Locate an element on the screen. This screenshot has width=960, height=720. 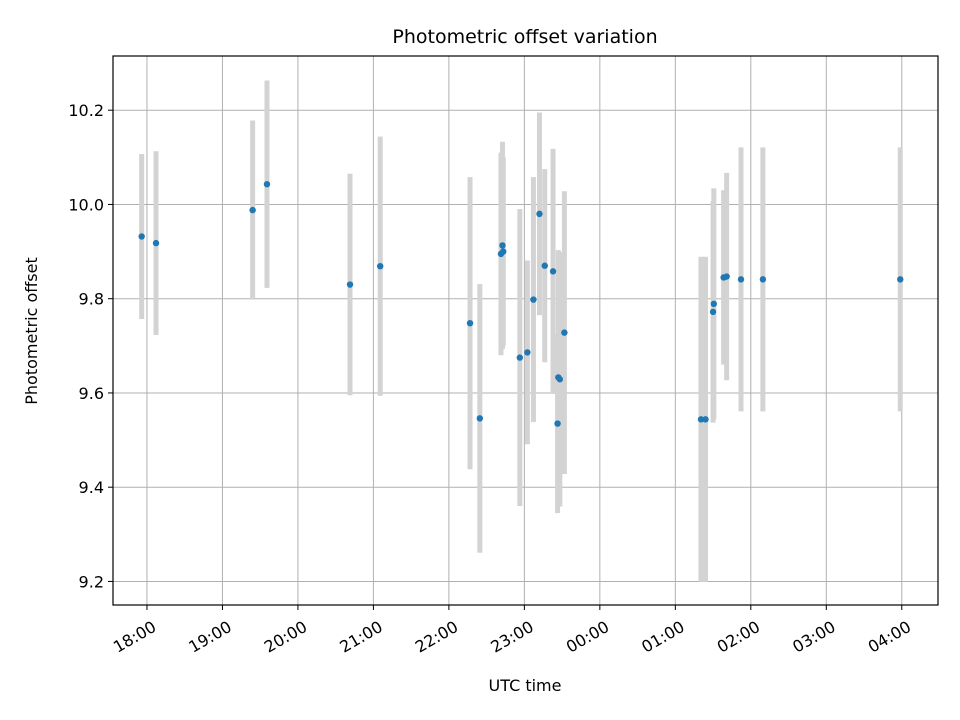
x-axis-label: UTC time is located at coordinates (525, 685).